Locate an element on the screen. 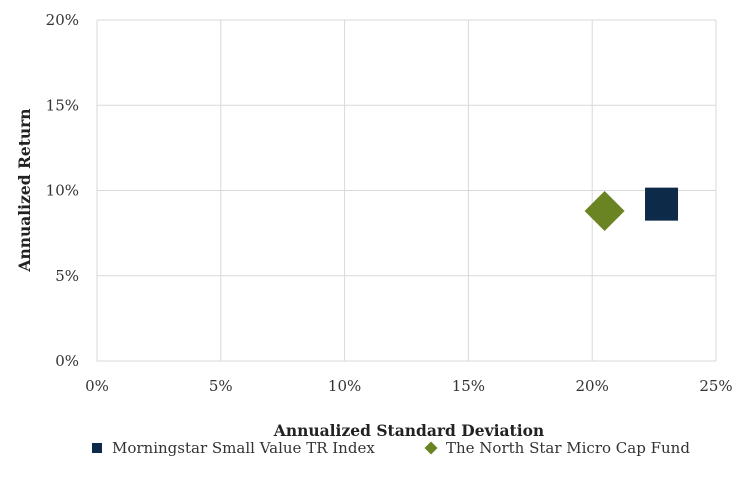 This screenshot has width=751, height=487. y-tick-labels: 0% 5% 10% 15% 20% is located at coordinates (62, 190).